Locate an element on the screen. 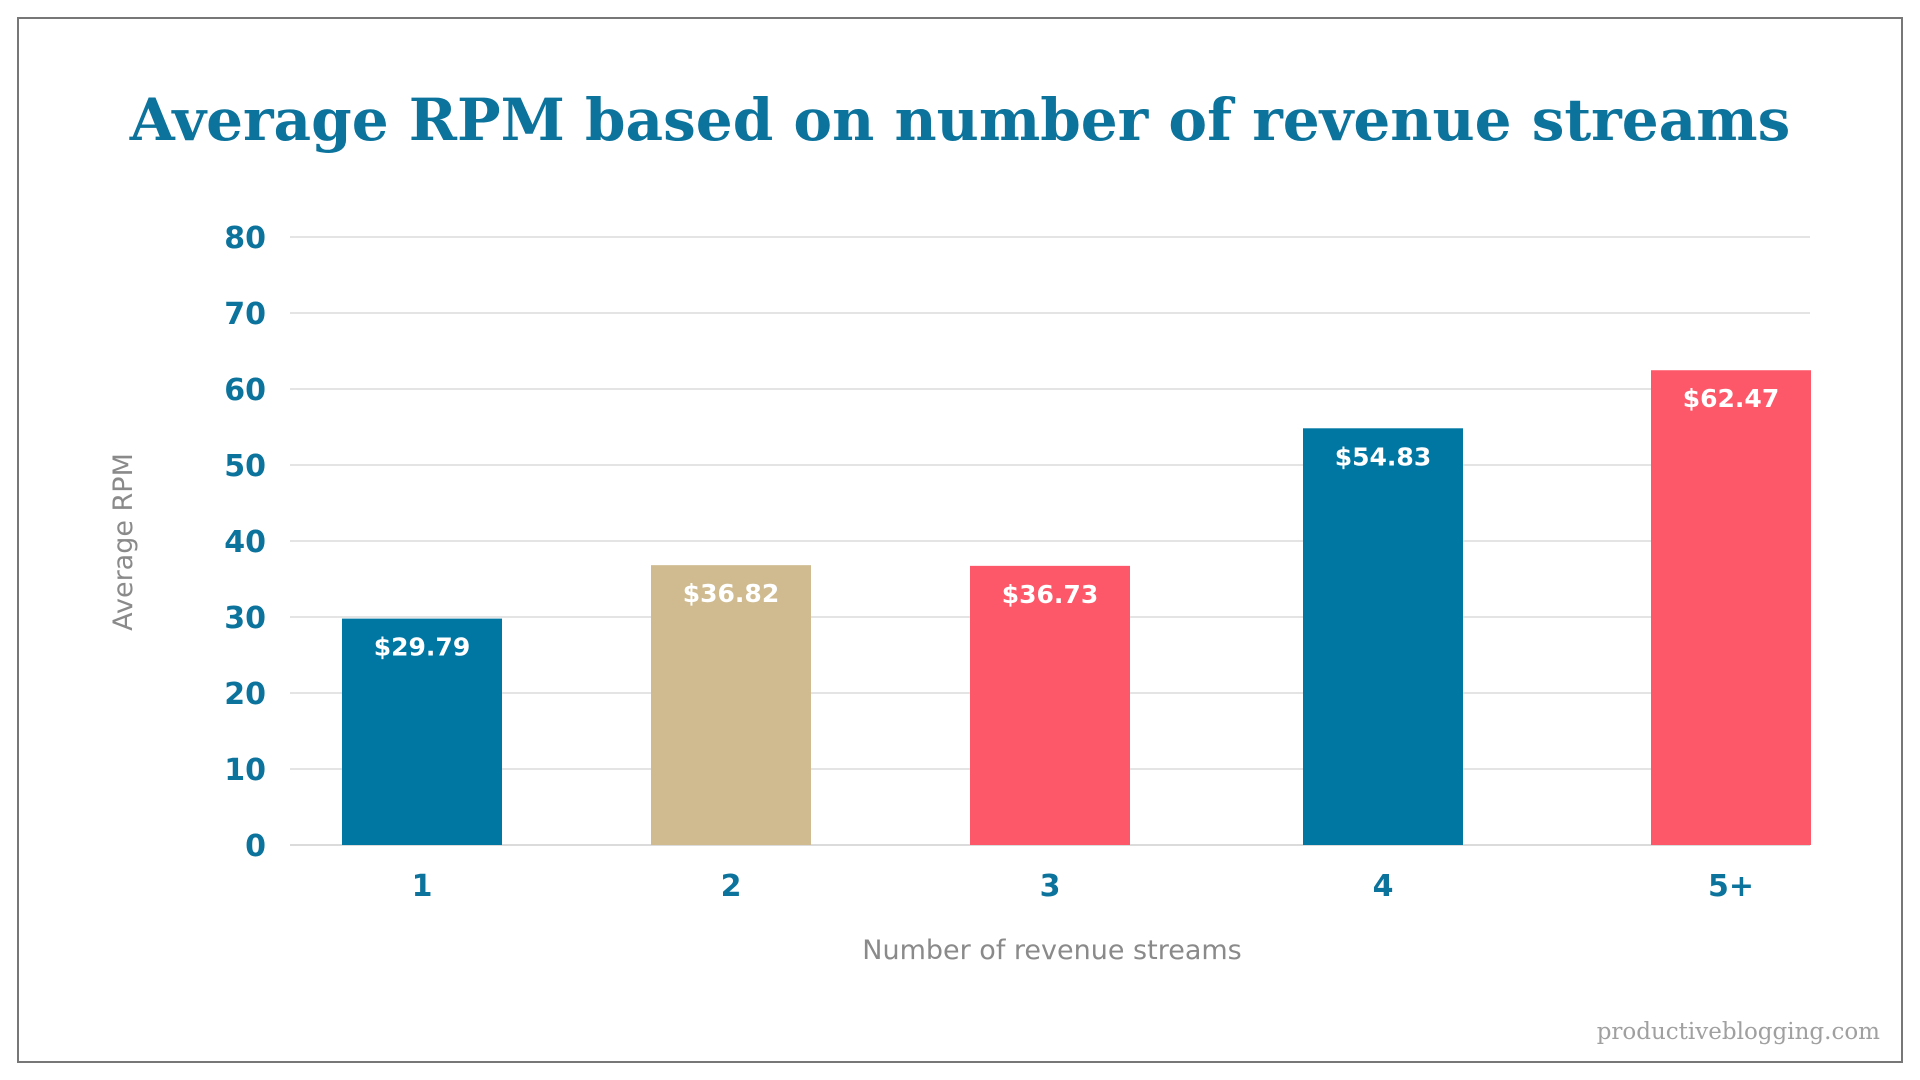  y-tick-label: 80 is located at coordinates (245, 238).